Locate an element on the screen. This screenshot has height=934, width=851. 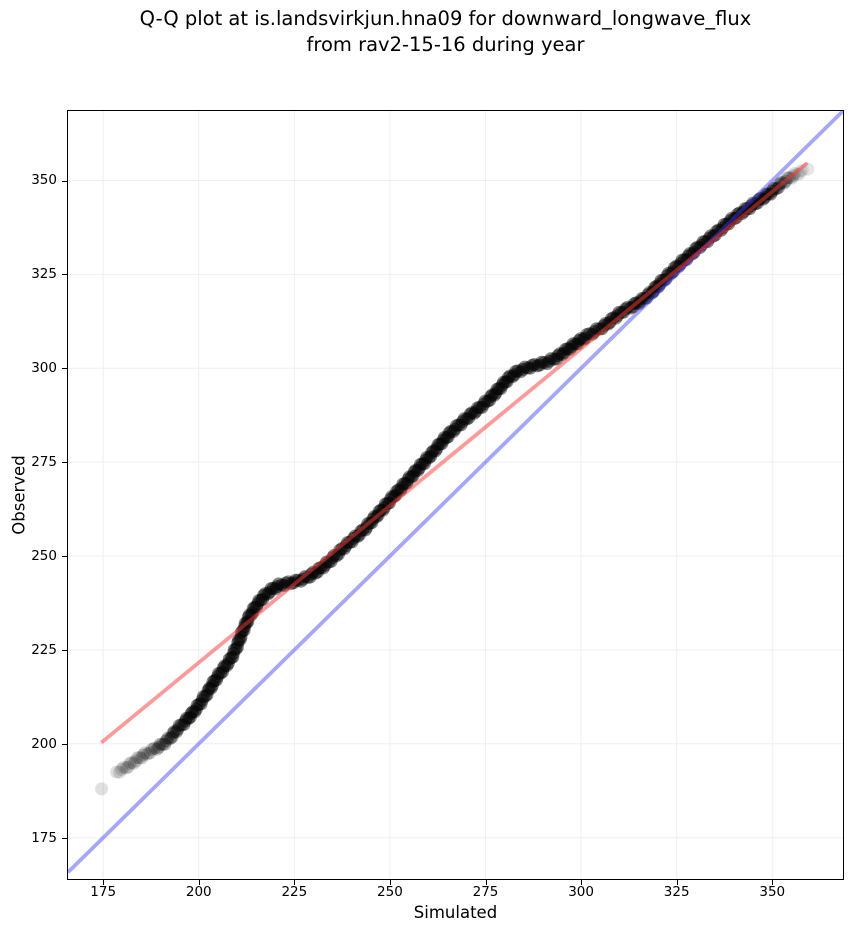
x-tick-label: 325 is located at coordinates (676, 892).